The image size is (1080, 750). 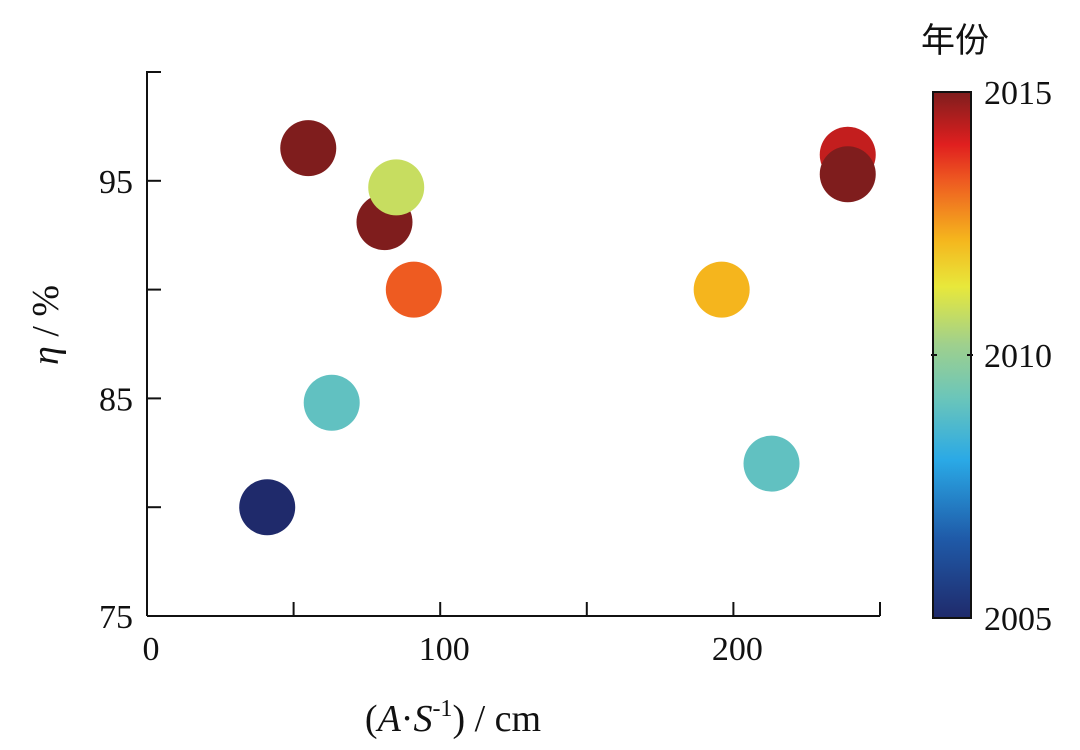 I want to click on colorbar, so click(x=952, y=355).